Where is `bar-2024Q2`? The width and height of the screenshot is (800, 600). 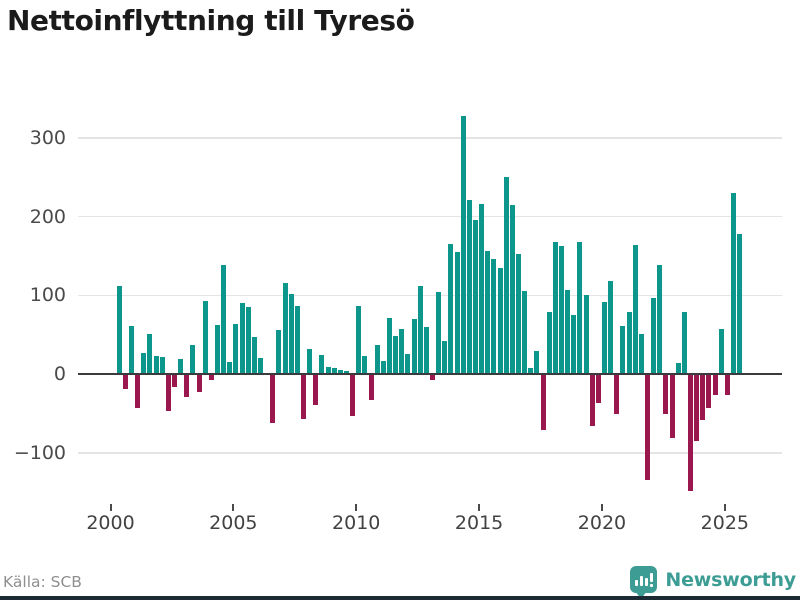 bar-2024Q2 is located at coordinates (709, 392).